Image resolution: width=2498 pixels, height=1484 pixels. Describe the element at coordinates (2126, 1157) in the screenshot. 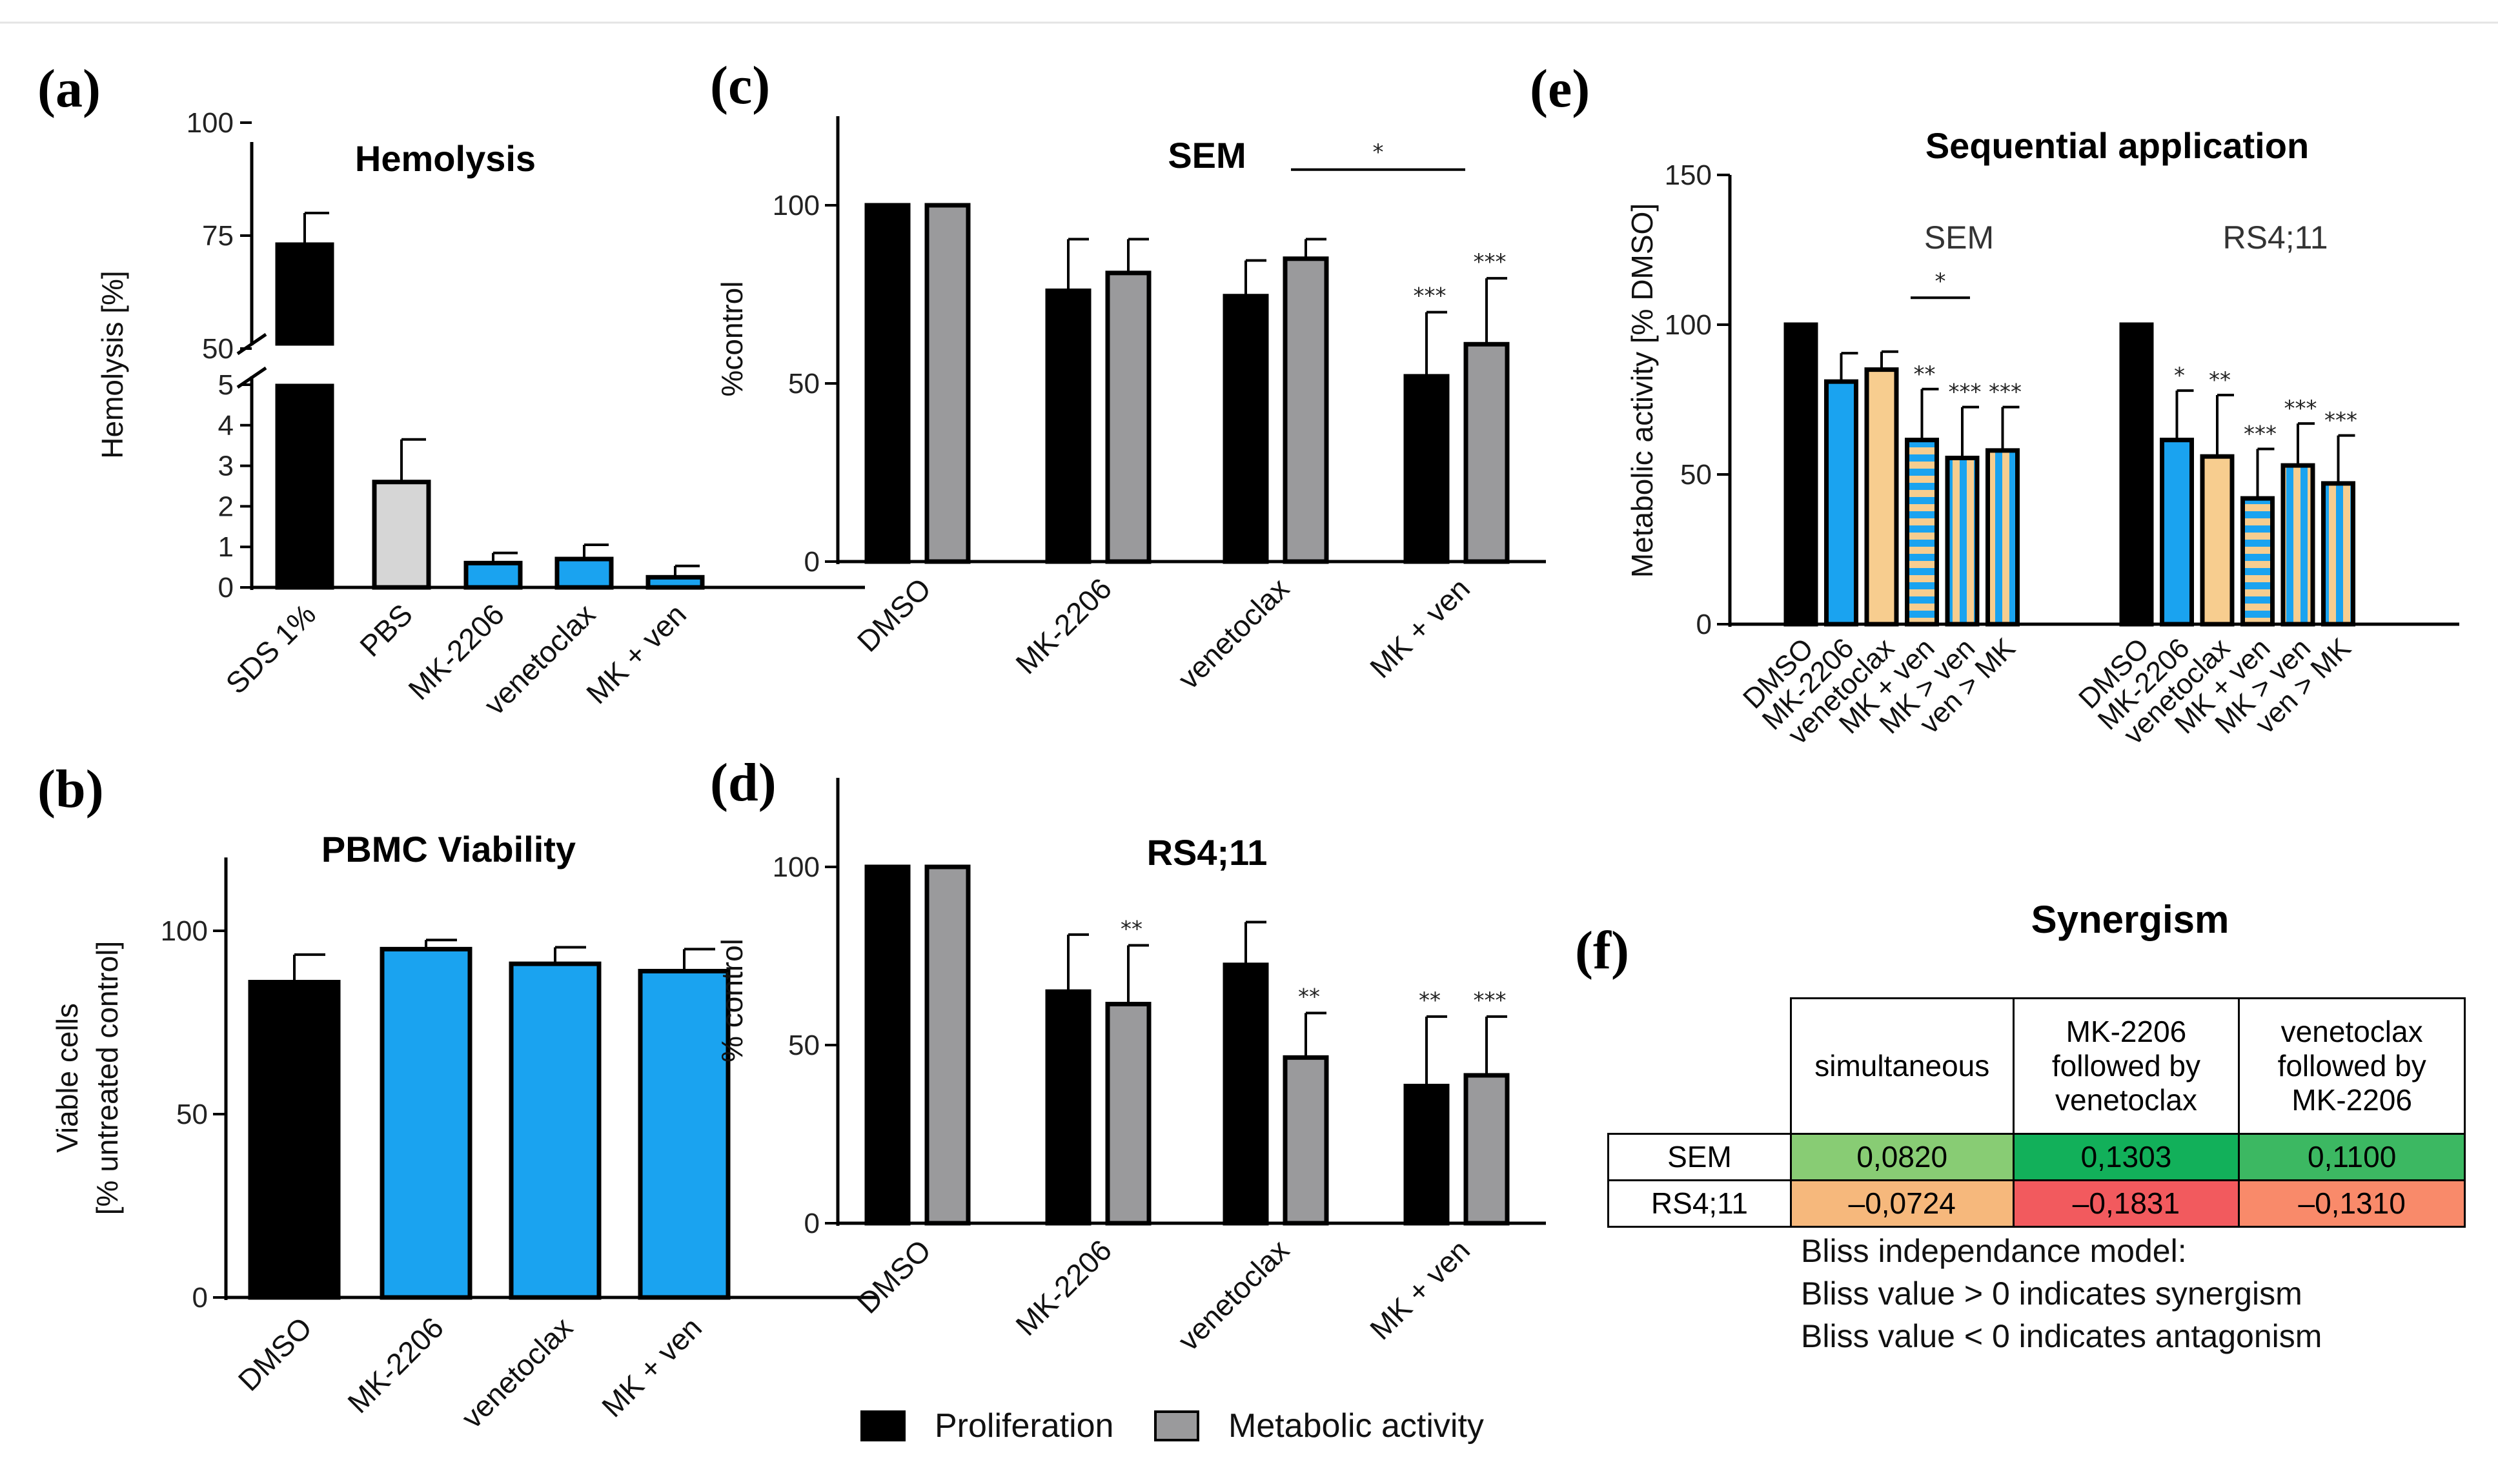

I see `value-cell: 0,1303` at that location.